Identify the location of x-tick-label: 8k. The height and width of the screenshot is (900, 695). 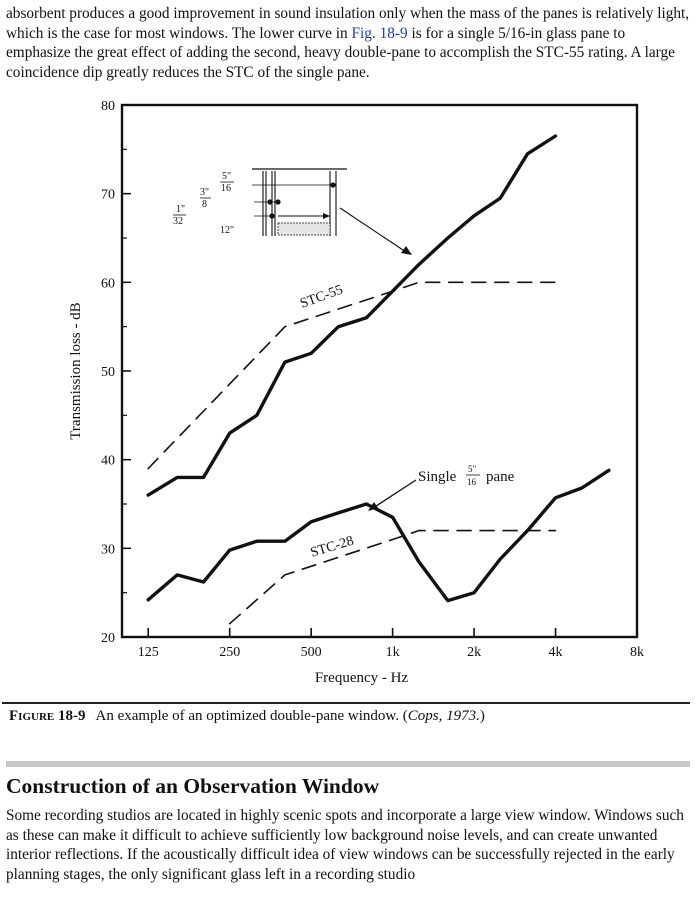
(637, 652).